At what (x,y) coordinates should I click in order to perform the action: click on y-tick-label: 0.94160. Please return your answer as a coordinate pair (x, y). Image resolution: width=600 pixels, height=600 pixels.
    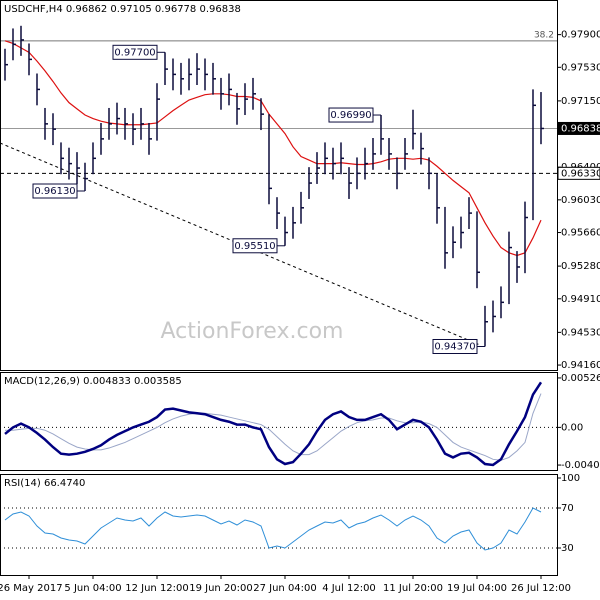
    Looking at the image, I should click on (580, 365).